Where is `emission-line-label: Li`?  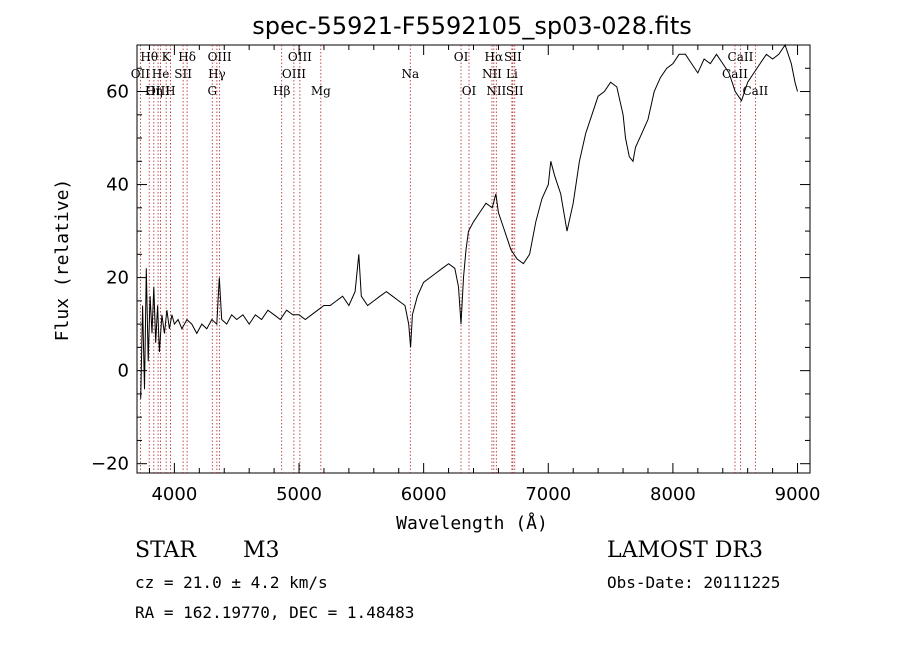 emission-line-label: Li is located at coordinates (512, 74).